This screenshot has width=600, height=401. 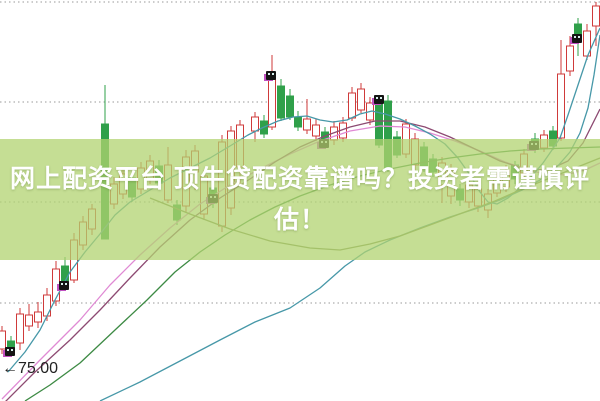 What do you see at coordinates (300, 178) in the screenshot?
I see `headline-line-1: 网上配资平台 顶牛贷配资靠谱吗？投资者需谨慎评` at bounding box center [300, 178].